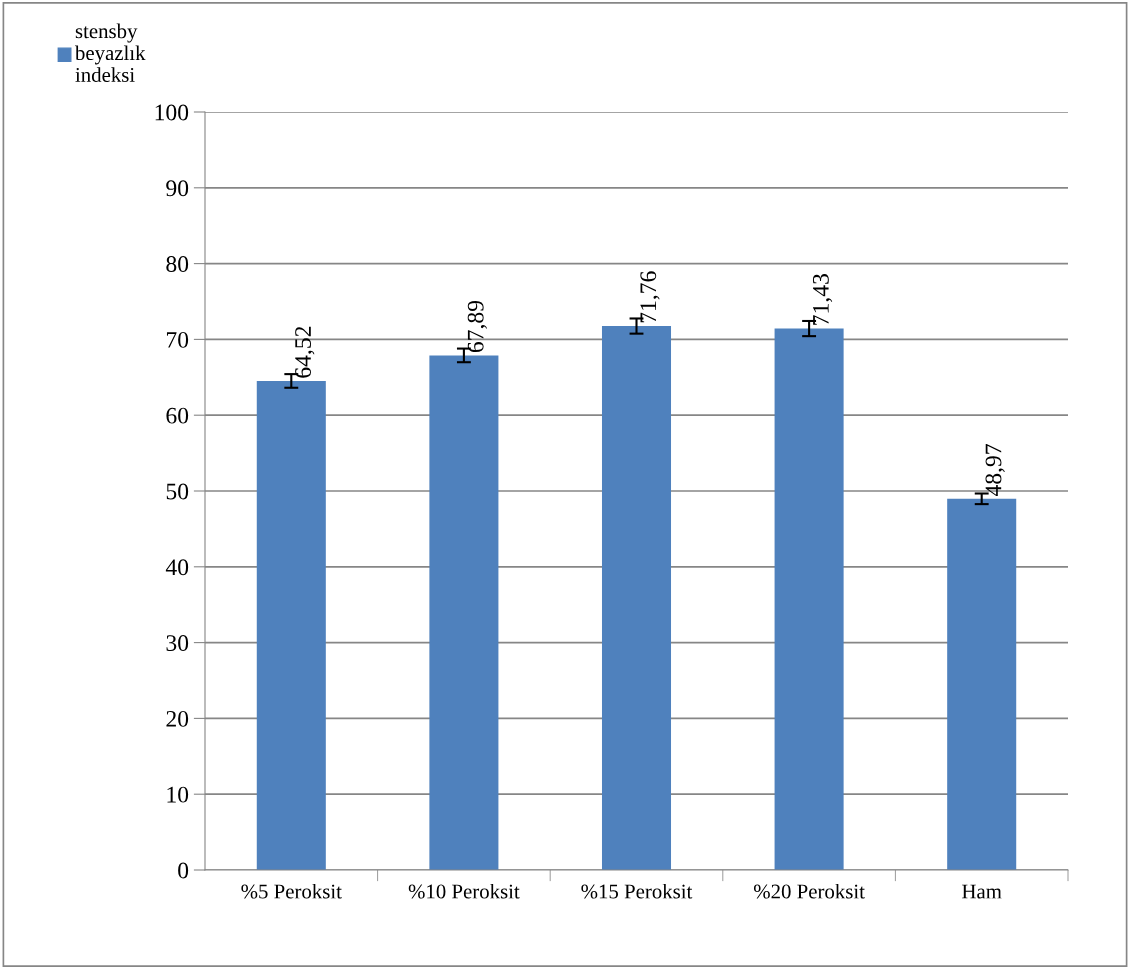  Describe the element at coordinates (477, 326) in the screenshot. I see `data-label: 67,89` at that location.